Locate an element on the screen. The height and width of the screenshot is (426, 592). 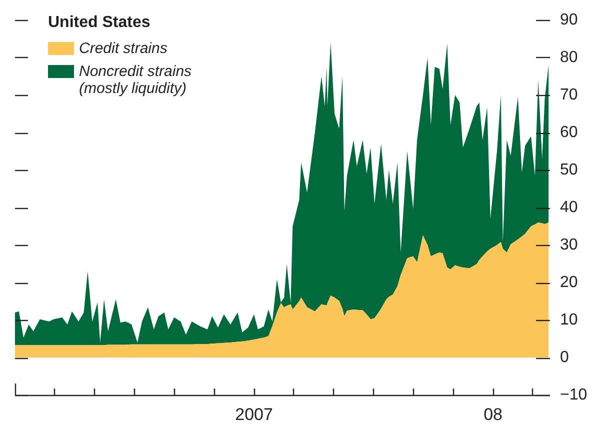
y-tick-label: 60 is located at coordinates (569, 132).